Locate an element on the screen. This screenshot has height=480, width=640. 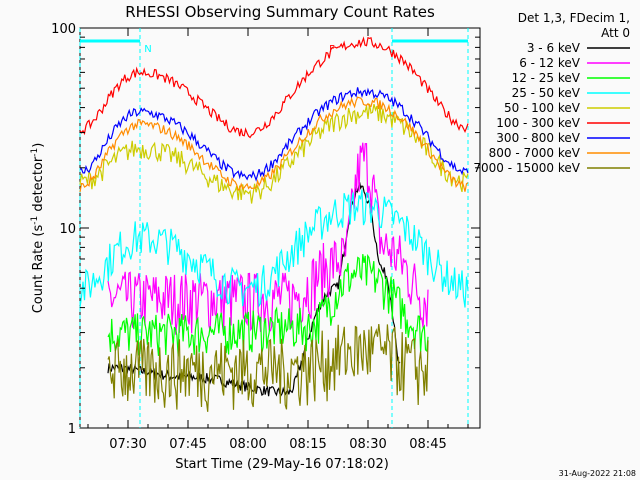
legend-label: 300 - 800 keV is located at coordinates (538, 138).